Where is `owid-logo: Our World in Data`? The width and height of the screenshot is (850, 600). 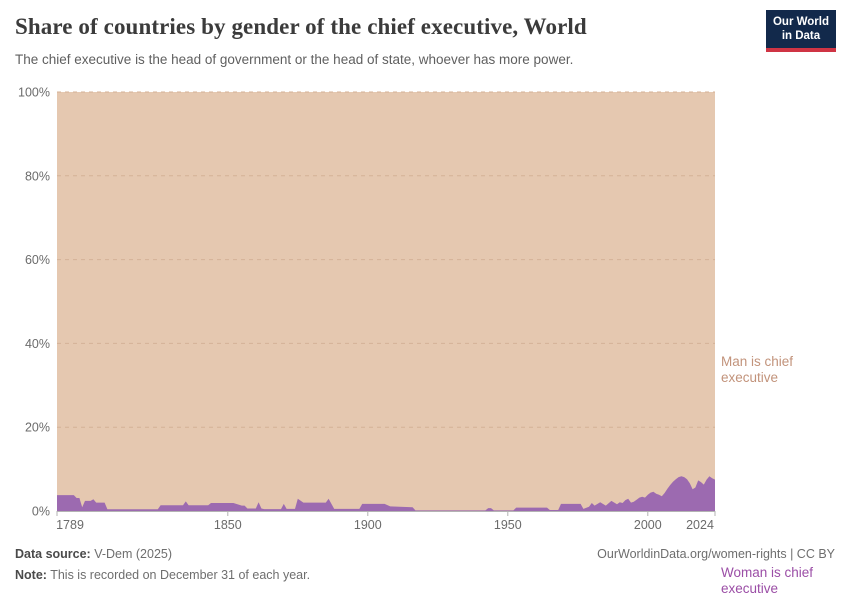 owid-logo: Our World in Data is located at coordinates (800, 31).